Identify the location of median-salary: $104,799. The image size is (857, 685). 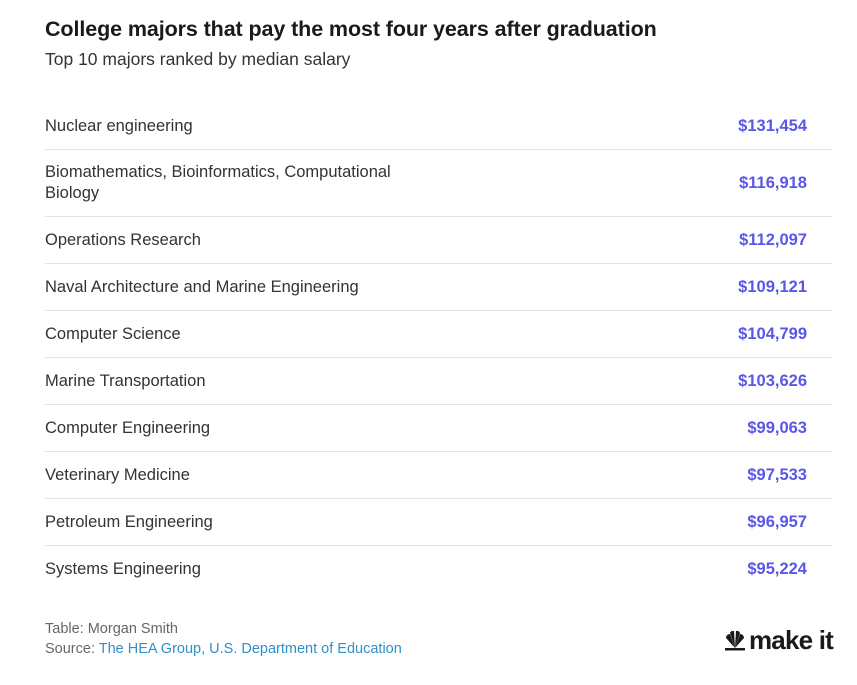
(772, 333).